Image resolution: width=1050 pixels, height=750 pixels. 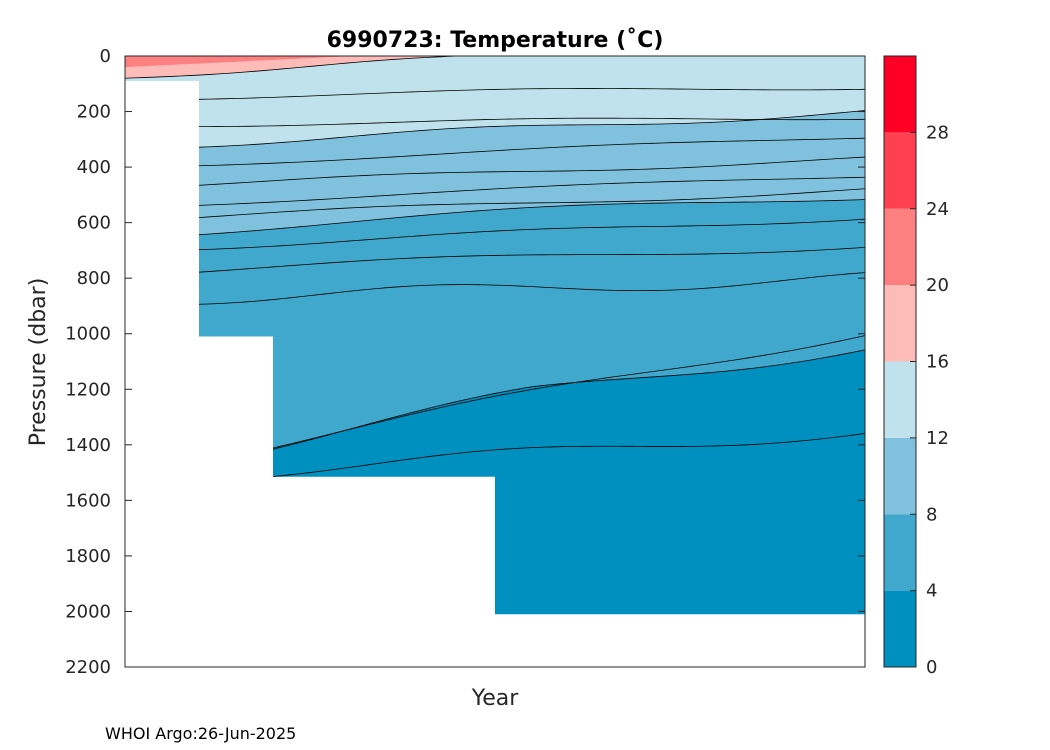 I want to click on colorbar-tick-label-2: 8, so click(x=931, y=514).